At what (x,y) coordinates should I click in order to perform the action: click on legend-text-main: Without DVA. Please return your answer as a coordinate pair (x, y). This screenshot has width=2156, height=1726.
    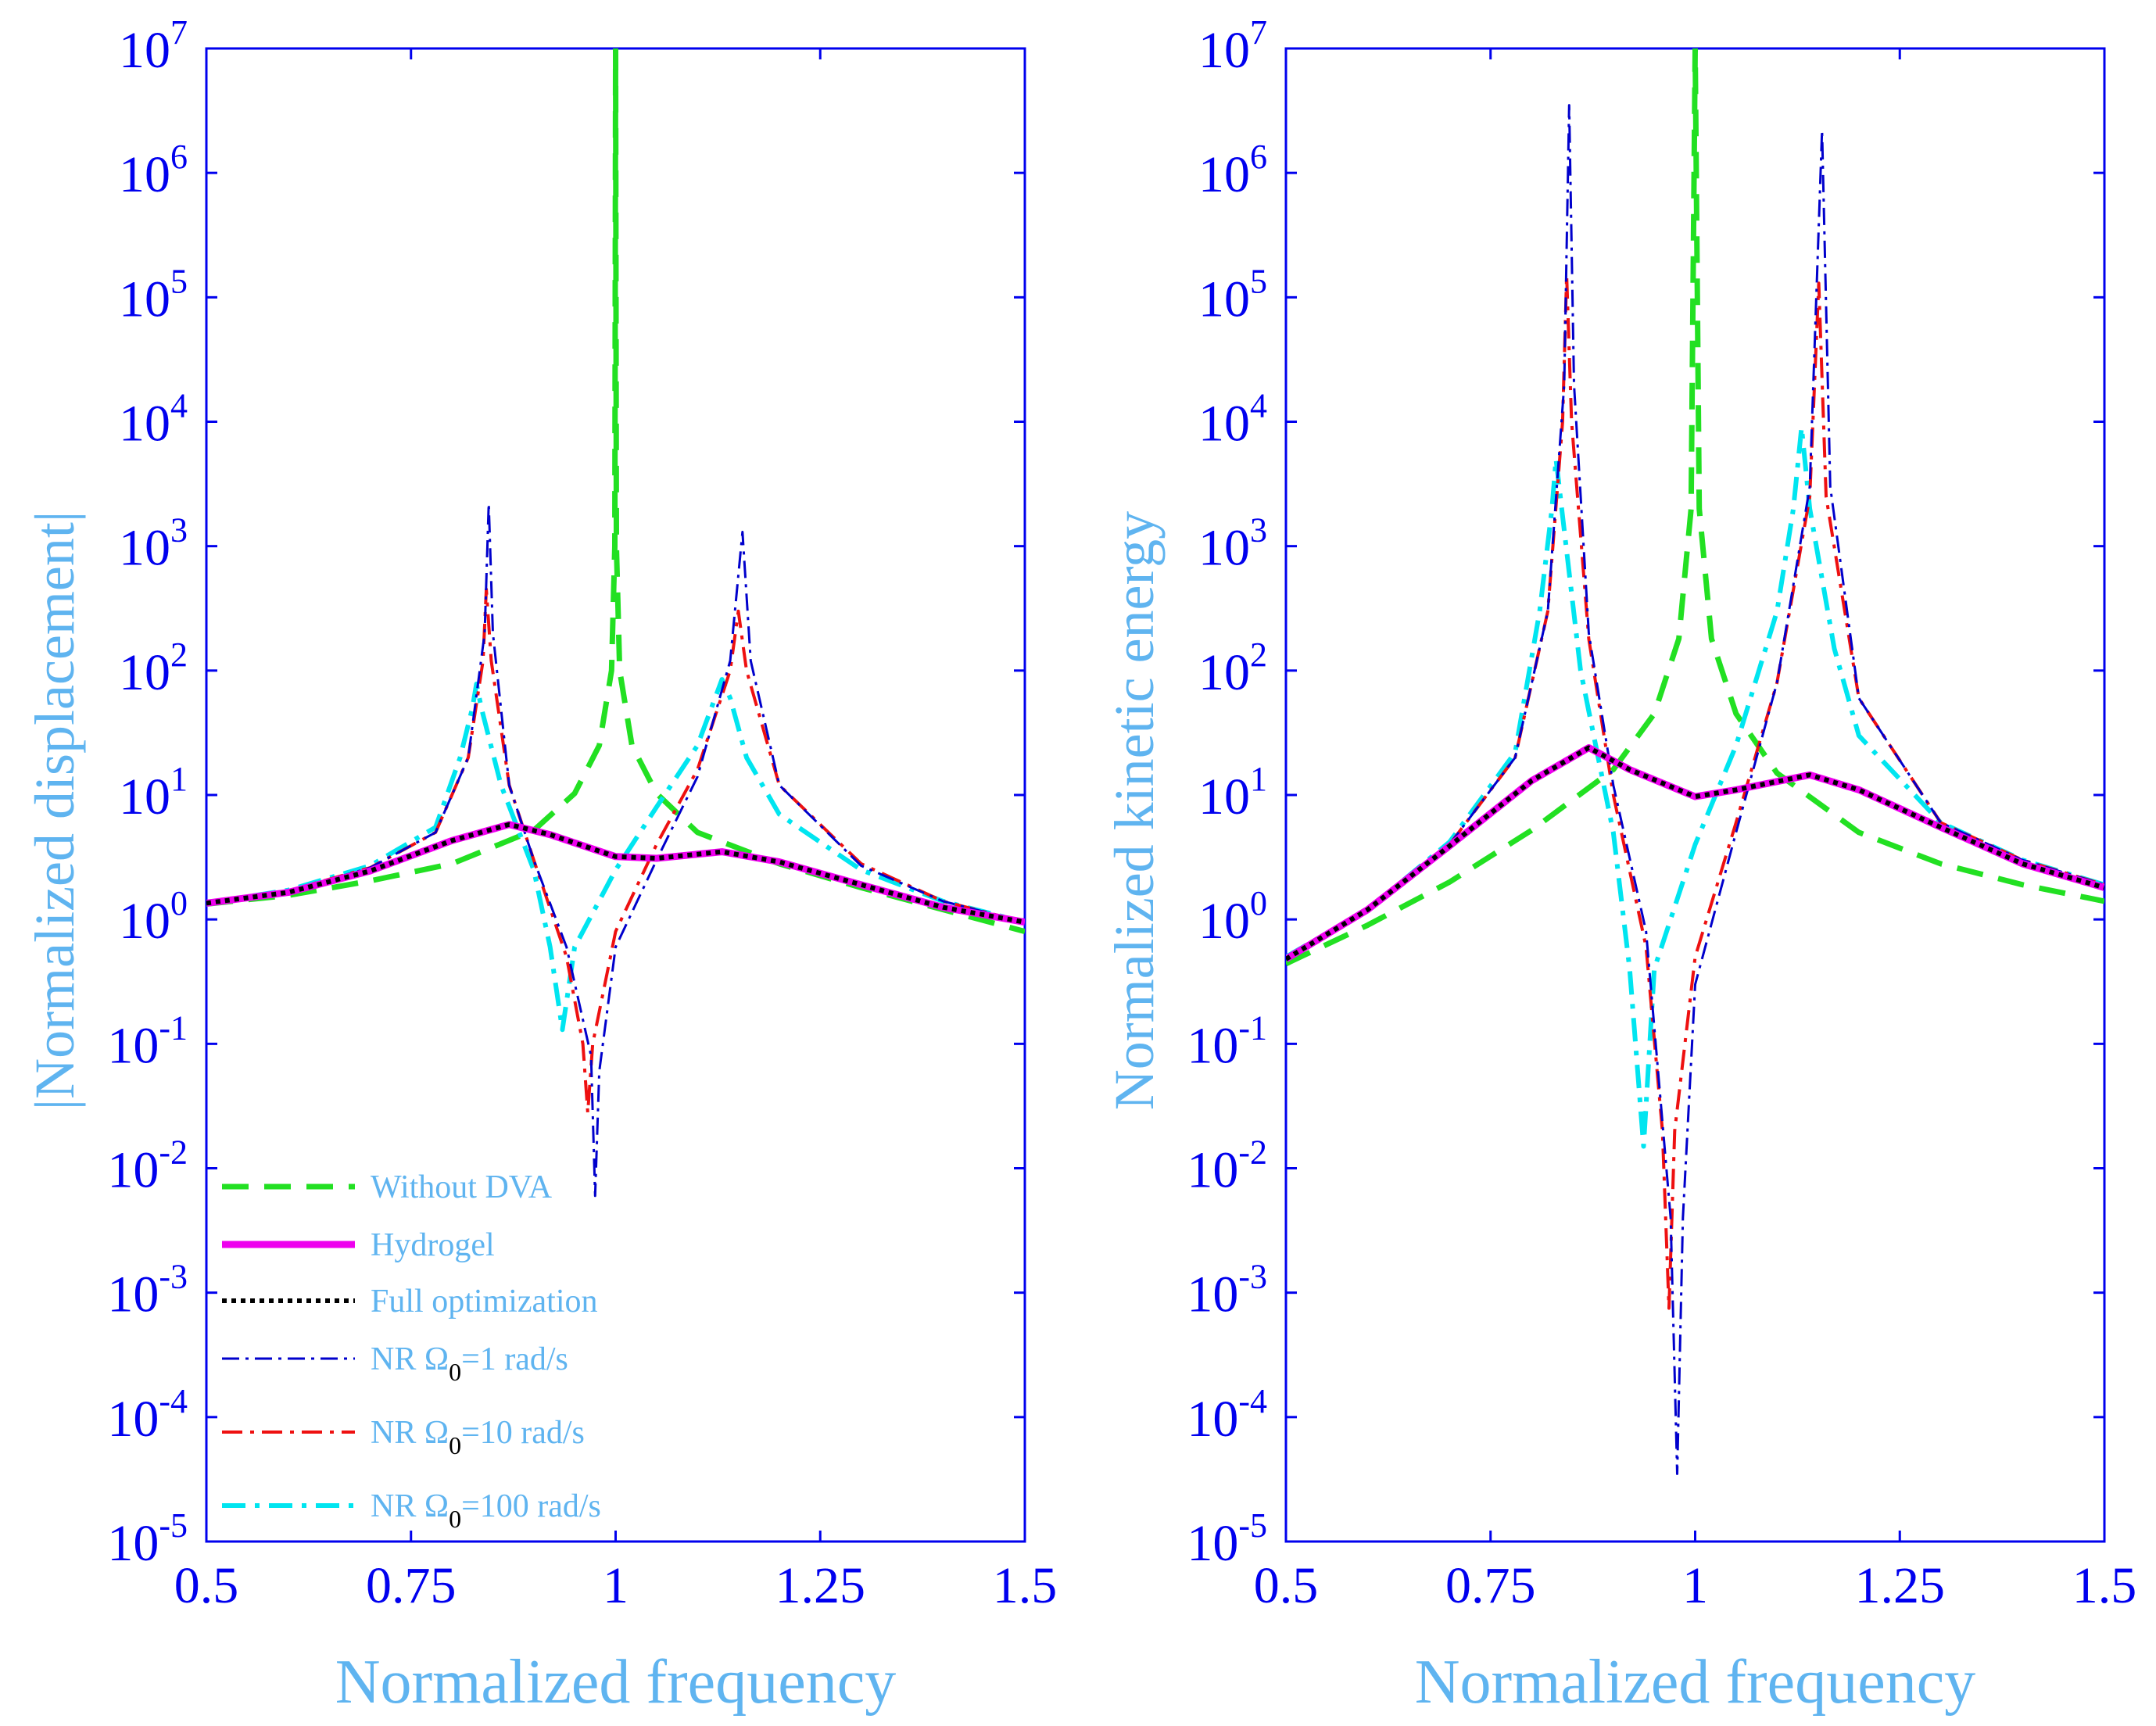
    Looking at the image, I should click on (462, 1187).